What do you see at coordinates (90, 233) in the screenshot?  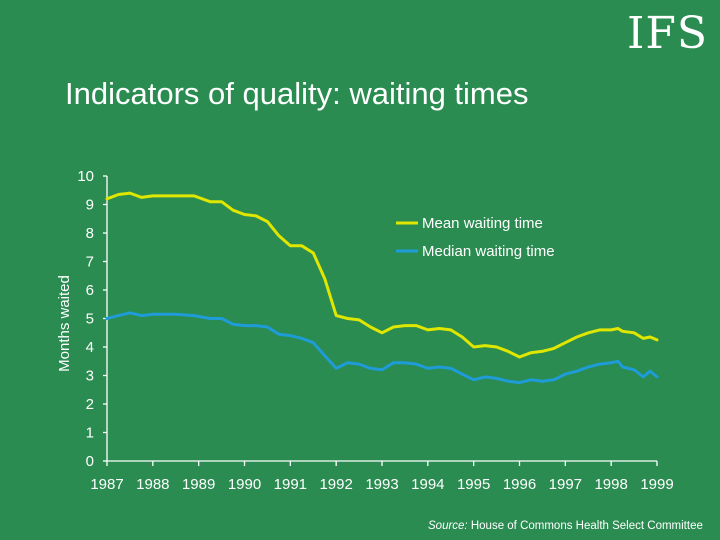 I see `y-tick-label: 8` at bounding box center [90, 233].